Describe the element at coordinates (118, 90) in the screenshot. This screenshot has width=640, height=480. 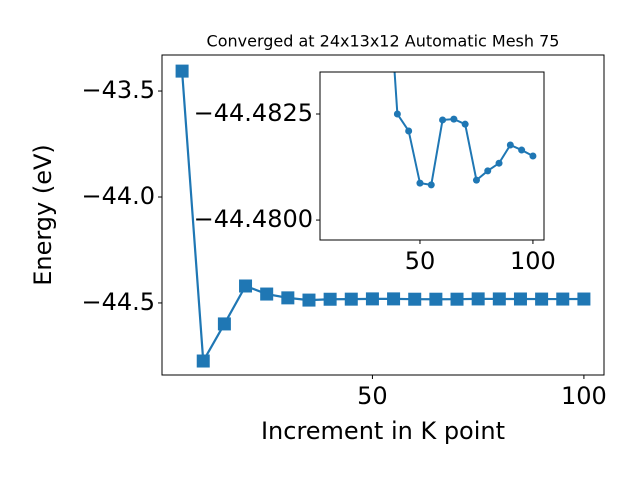
I see `y-tick-label: −43.5` at that location.